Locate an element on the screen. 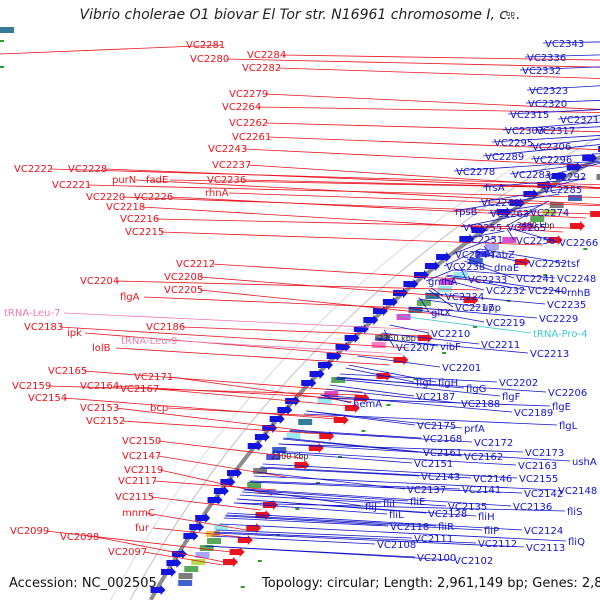  right-gene-label: VC2207 is located at coordinates (415, 348).